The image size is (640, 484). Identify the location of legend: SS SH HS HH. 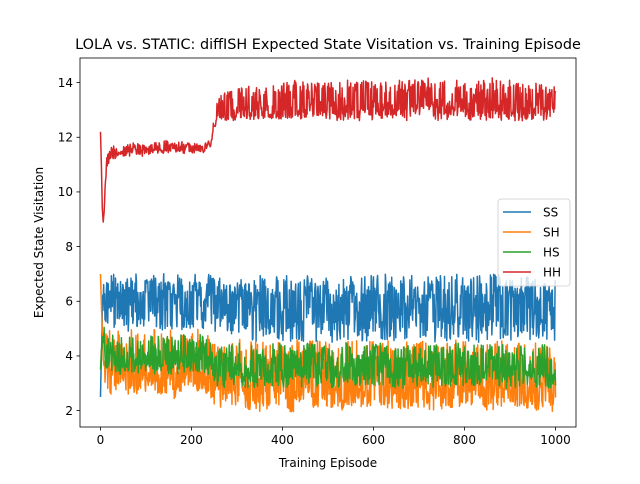
(534, 242).